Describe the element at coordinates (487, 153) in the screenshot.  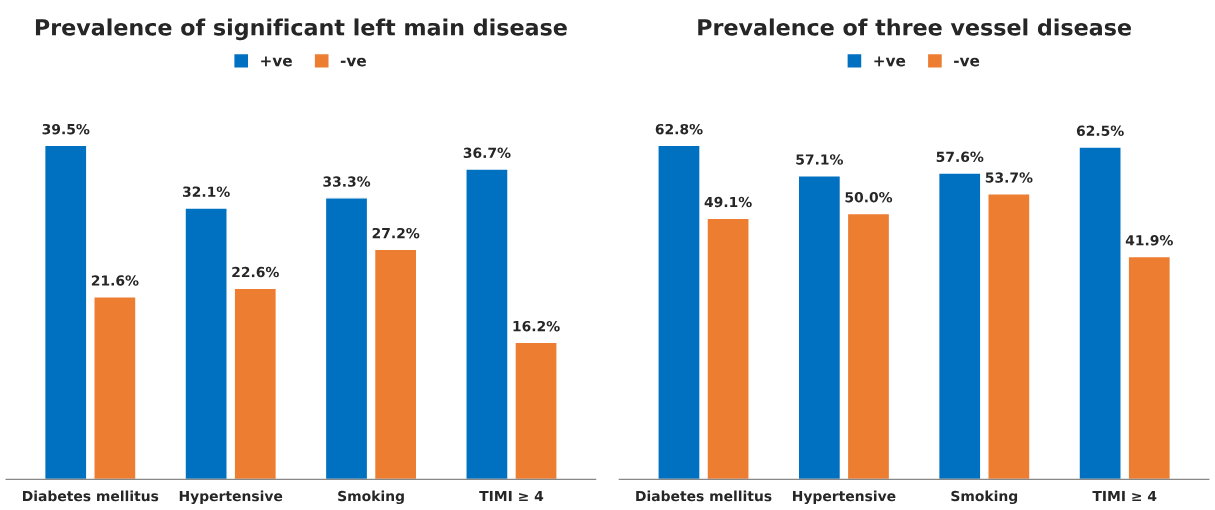
I see `data-label: 36.7%` at that location.